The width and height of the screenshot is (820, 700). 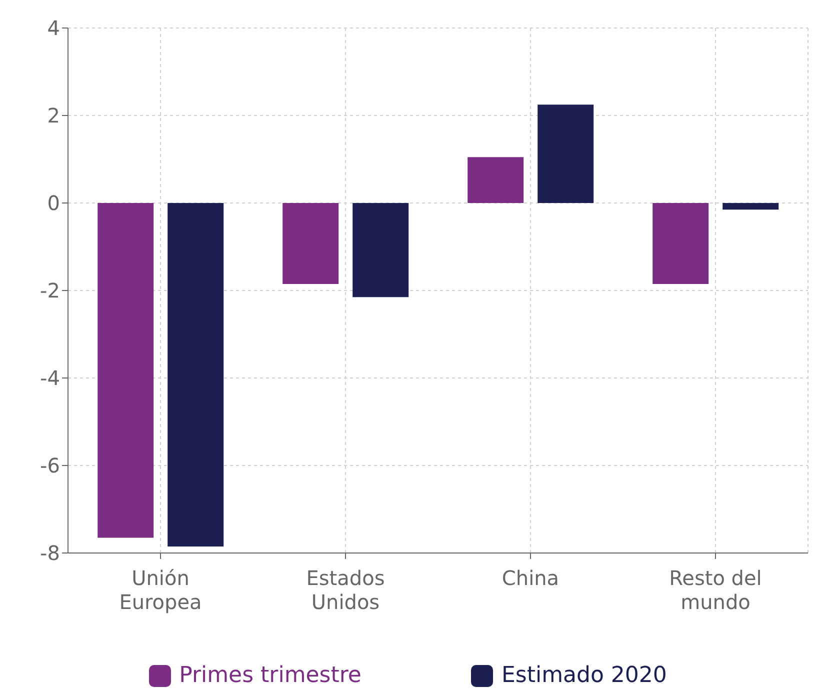 I want to click on y-tick-label: -6, so click(x=50, y=466).